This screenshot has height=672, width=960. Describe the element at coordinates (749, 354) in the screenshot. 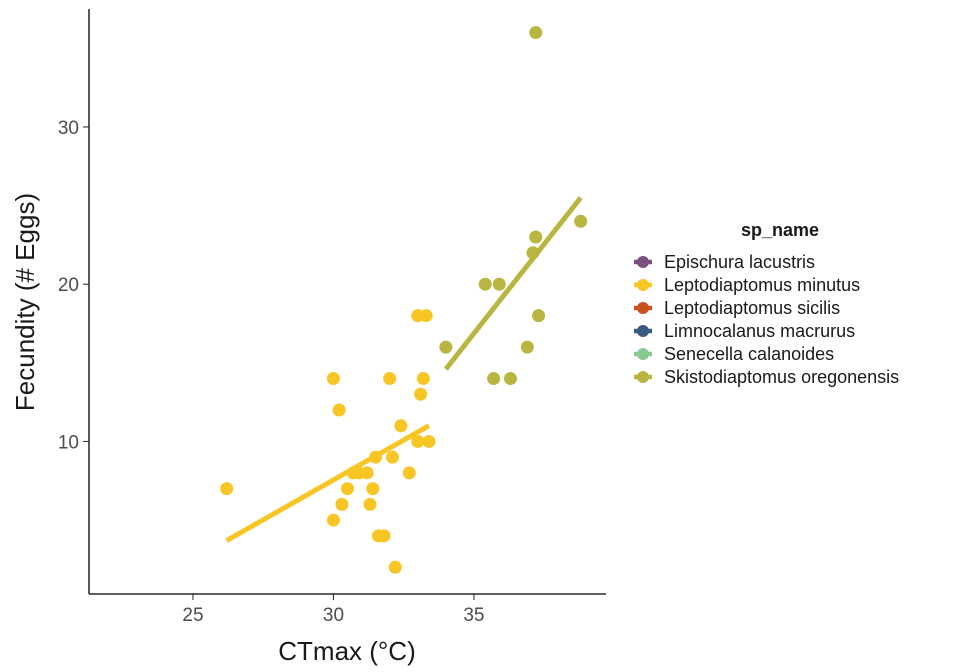

I see `legend-label: Senecella calanoides` at that location.